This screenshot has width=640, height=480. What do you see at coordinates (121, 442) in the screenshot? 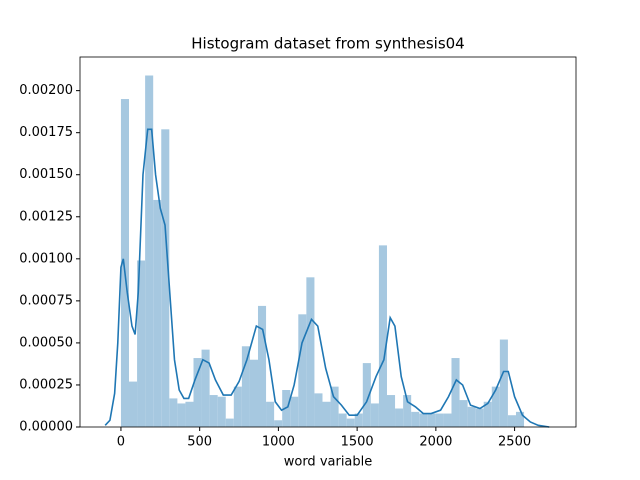
I see `x-tick-label: 0` at bounding box center [121, 442].